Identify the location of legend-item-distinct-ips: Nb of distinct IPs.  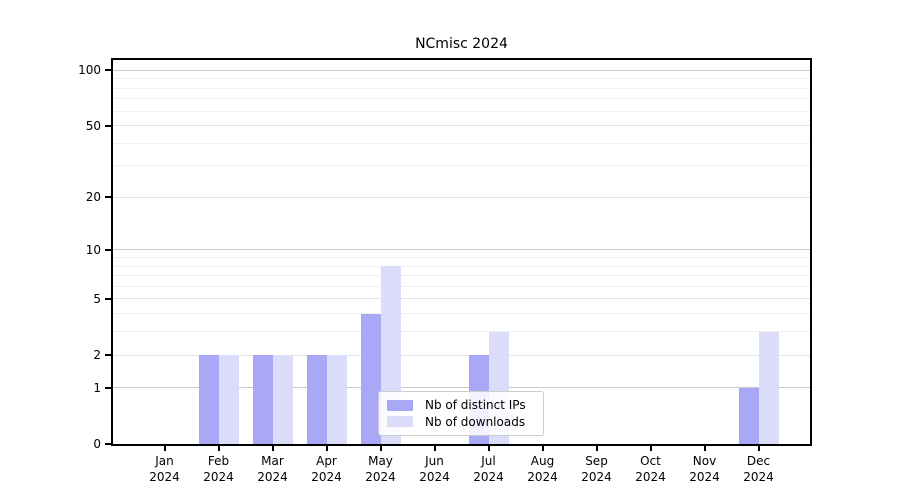
(461, 405).